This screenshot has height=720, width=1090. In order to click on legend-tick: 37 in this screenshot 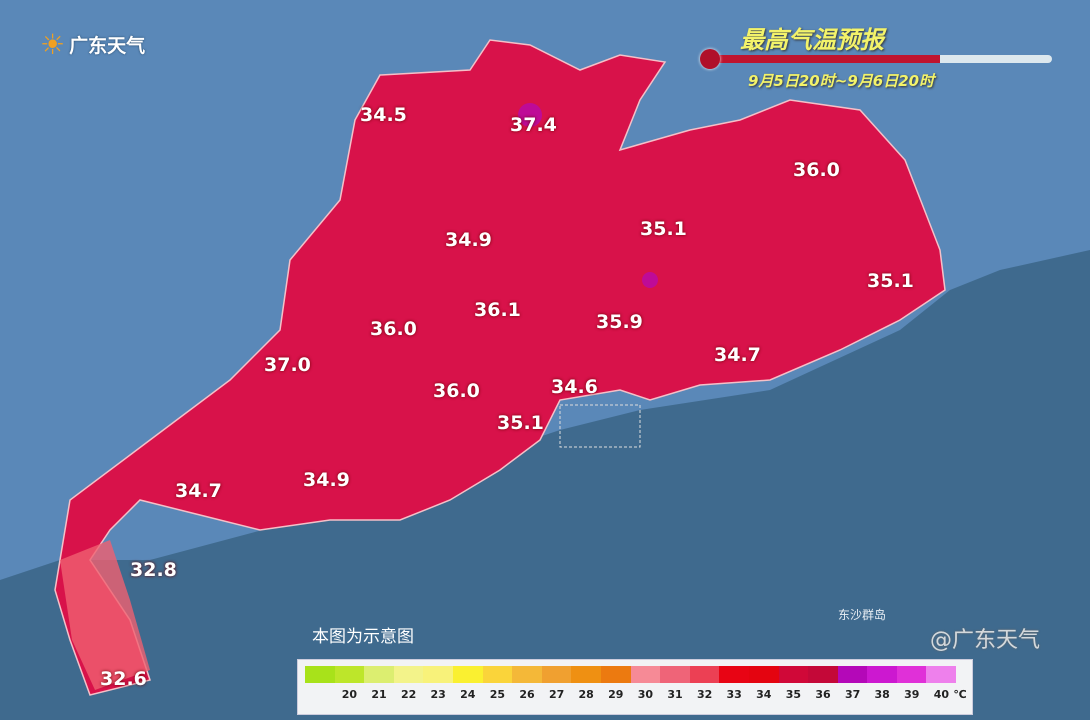, I will do `click(852, 694)`.